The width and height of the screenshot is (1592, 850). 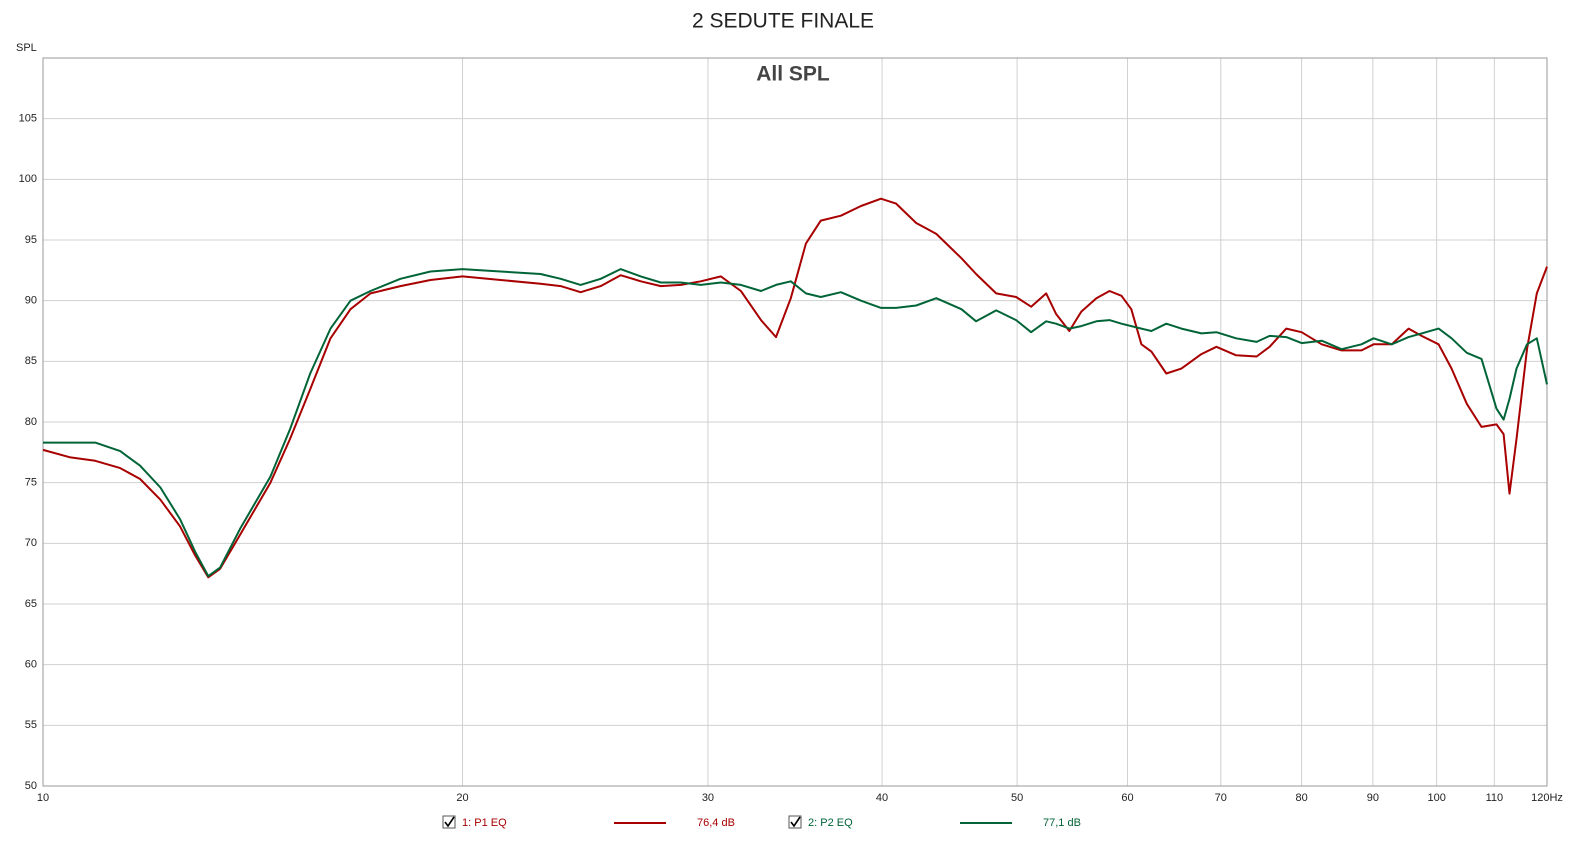 What do you see at coordinates (484, 823) in the screenshot?
I see `legend-label: 1: P1 EQ` at bounding box center [484, 823].